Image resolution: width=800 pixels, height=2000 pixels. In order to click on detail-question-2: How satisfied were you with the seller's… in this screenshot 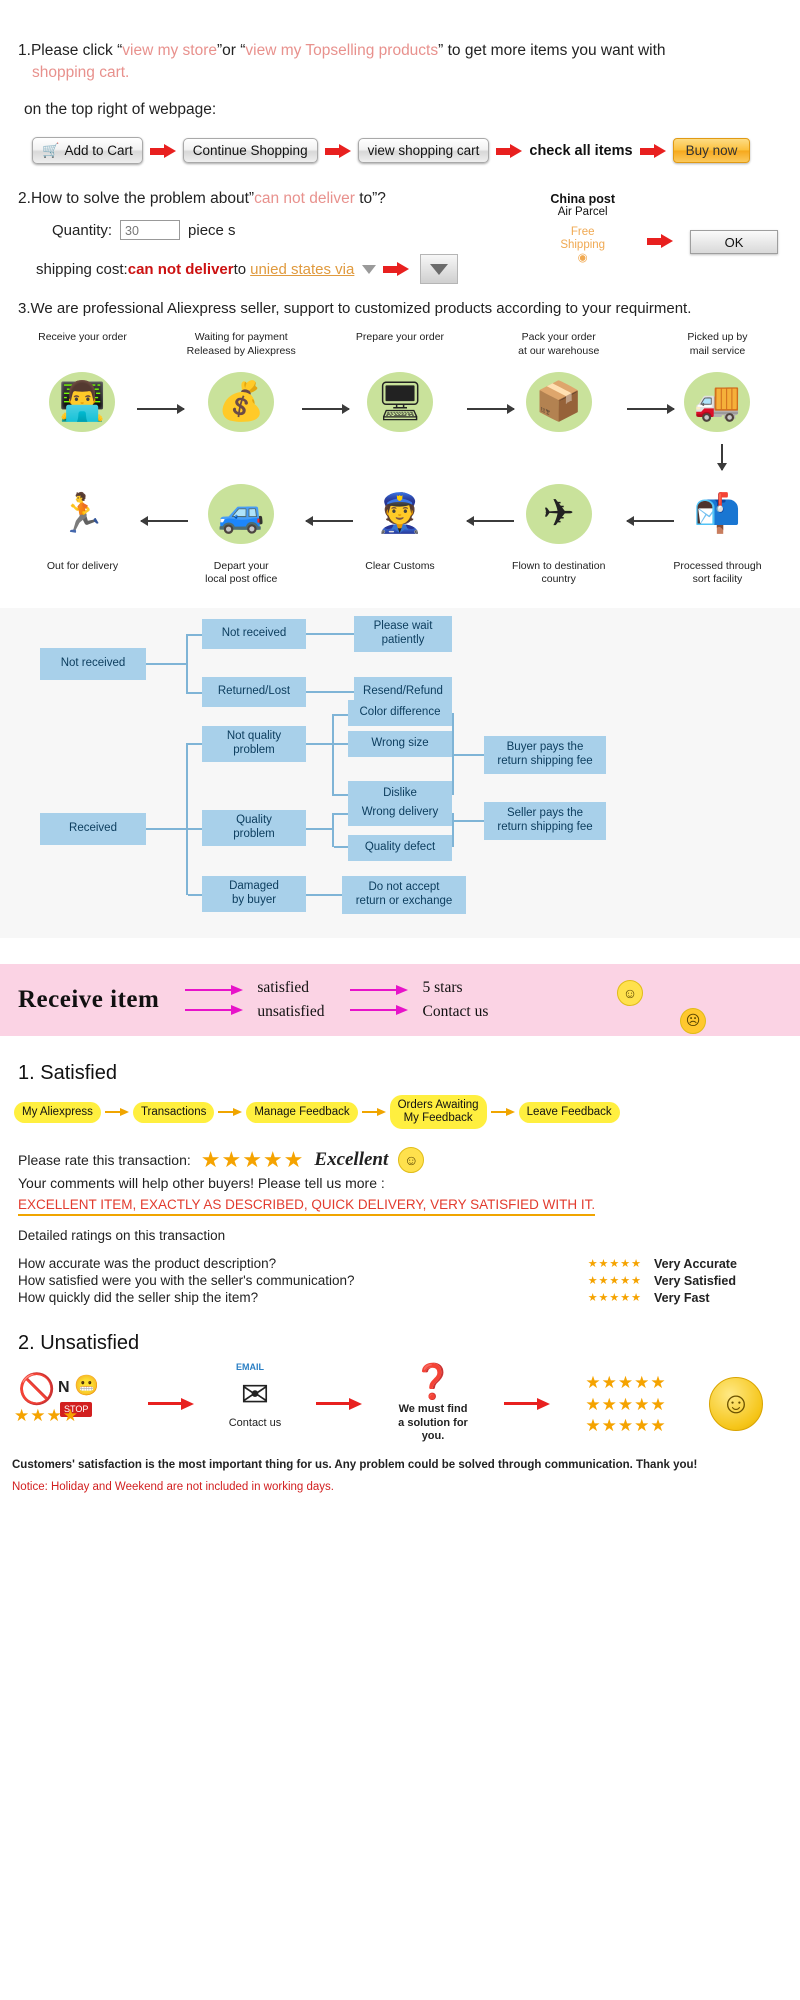, I will do `click(186, 1281)`.